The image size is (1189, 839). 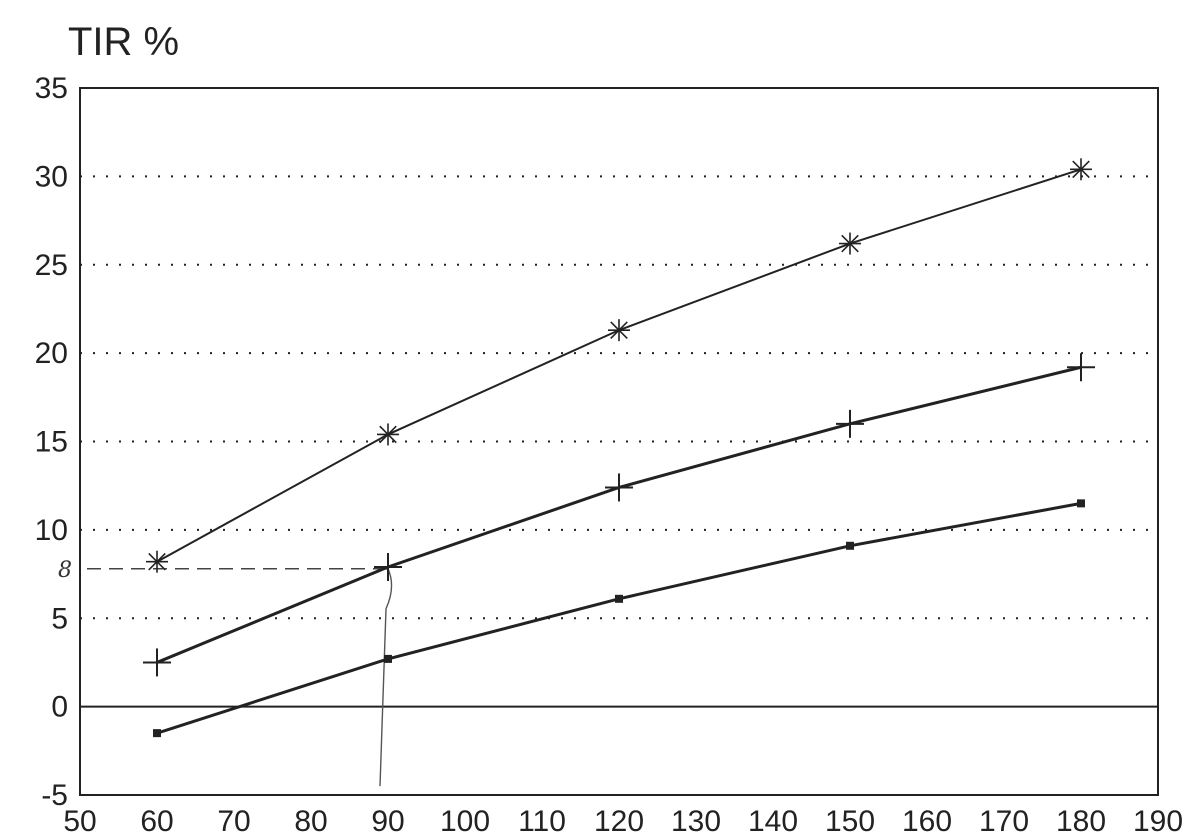 I want to click on y-tick-label: 5, so click(x=59, y=618).